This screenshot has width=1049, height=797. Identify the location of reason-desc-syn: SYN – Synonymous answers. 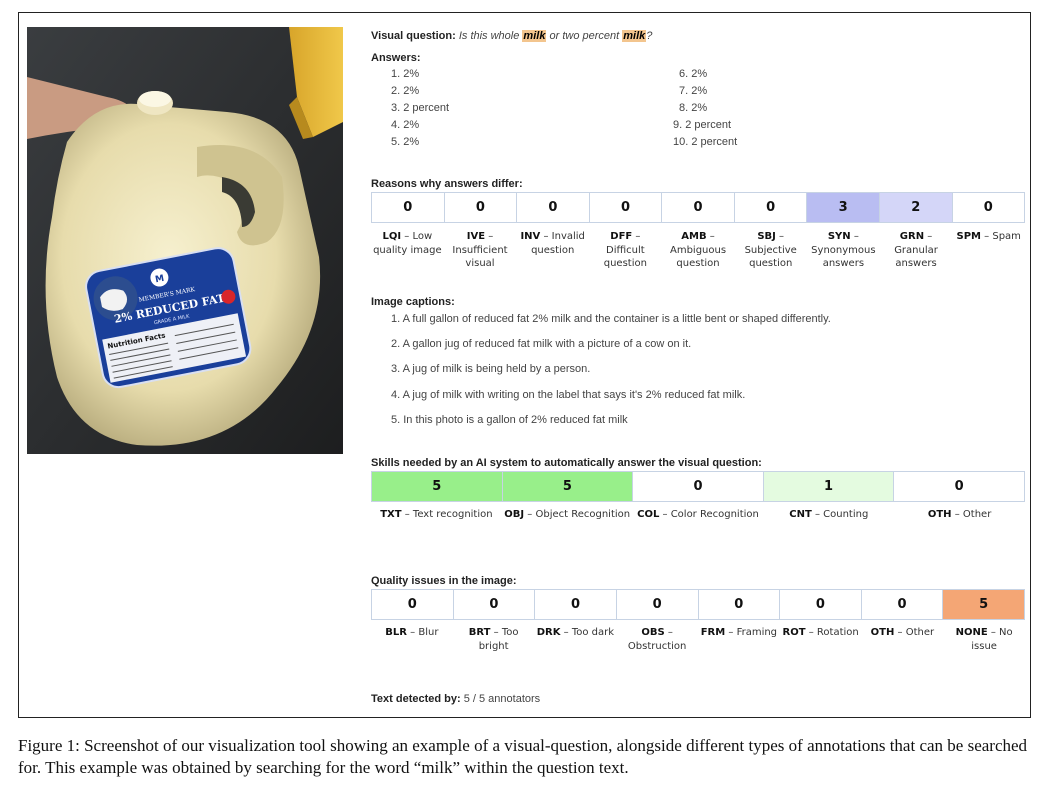
(843, 250).